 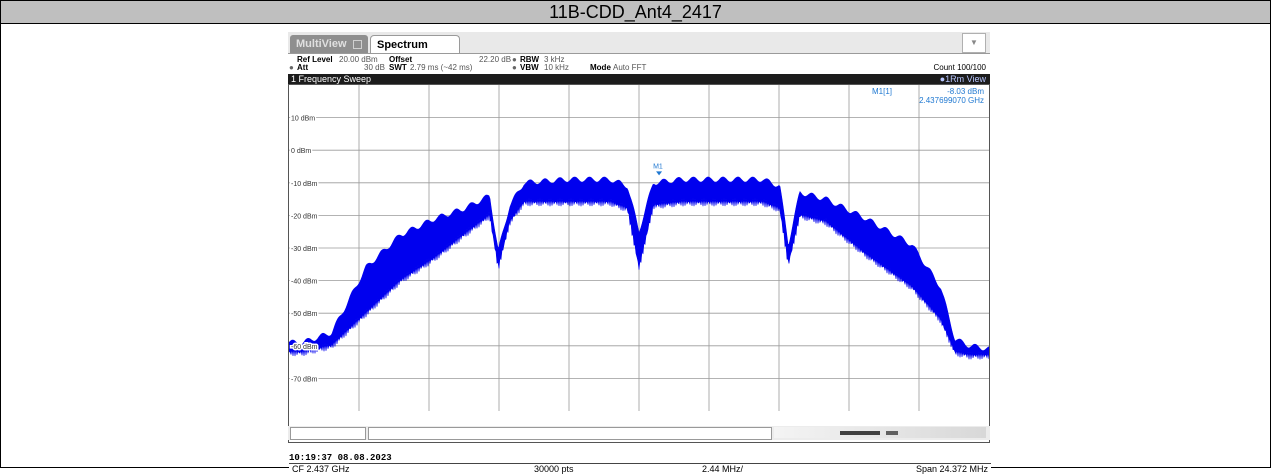 What do you see at coordinates (301, 151) in the screenshot?
I see `y-axis-label: 0 dBm` at bounding box center [301, 151].